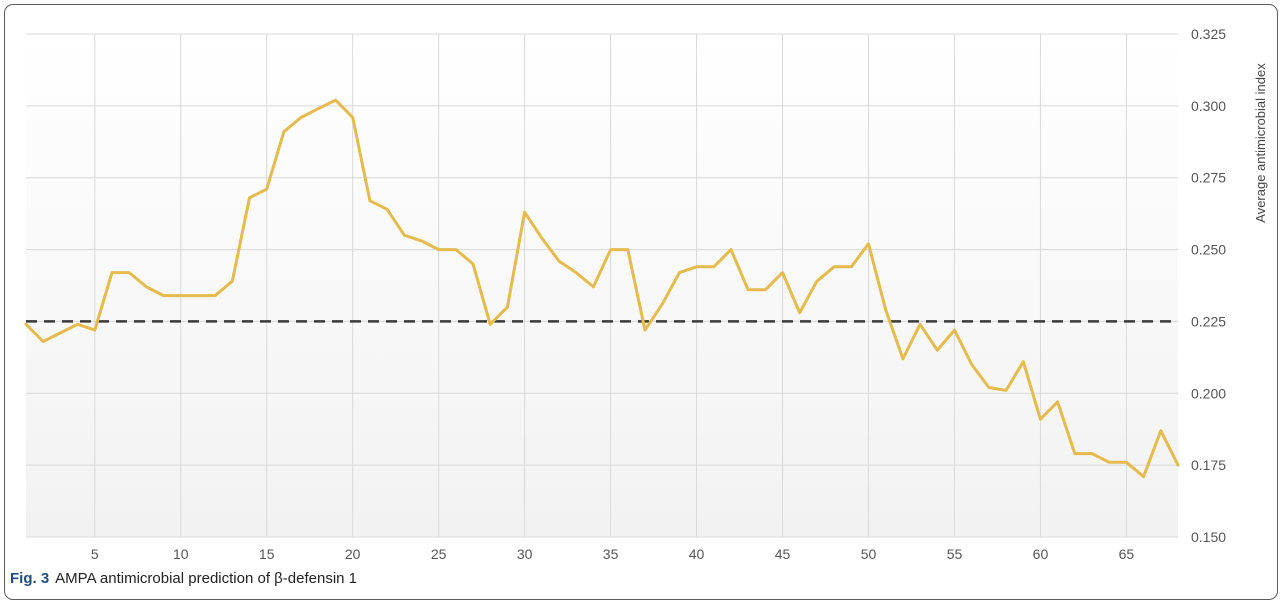 The image size is (1282, 604). Describe the element at coordinates (181, 554) in the screenshot. I see `x-tick-label: 10` at that location.